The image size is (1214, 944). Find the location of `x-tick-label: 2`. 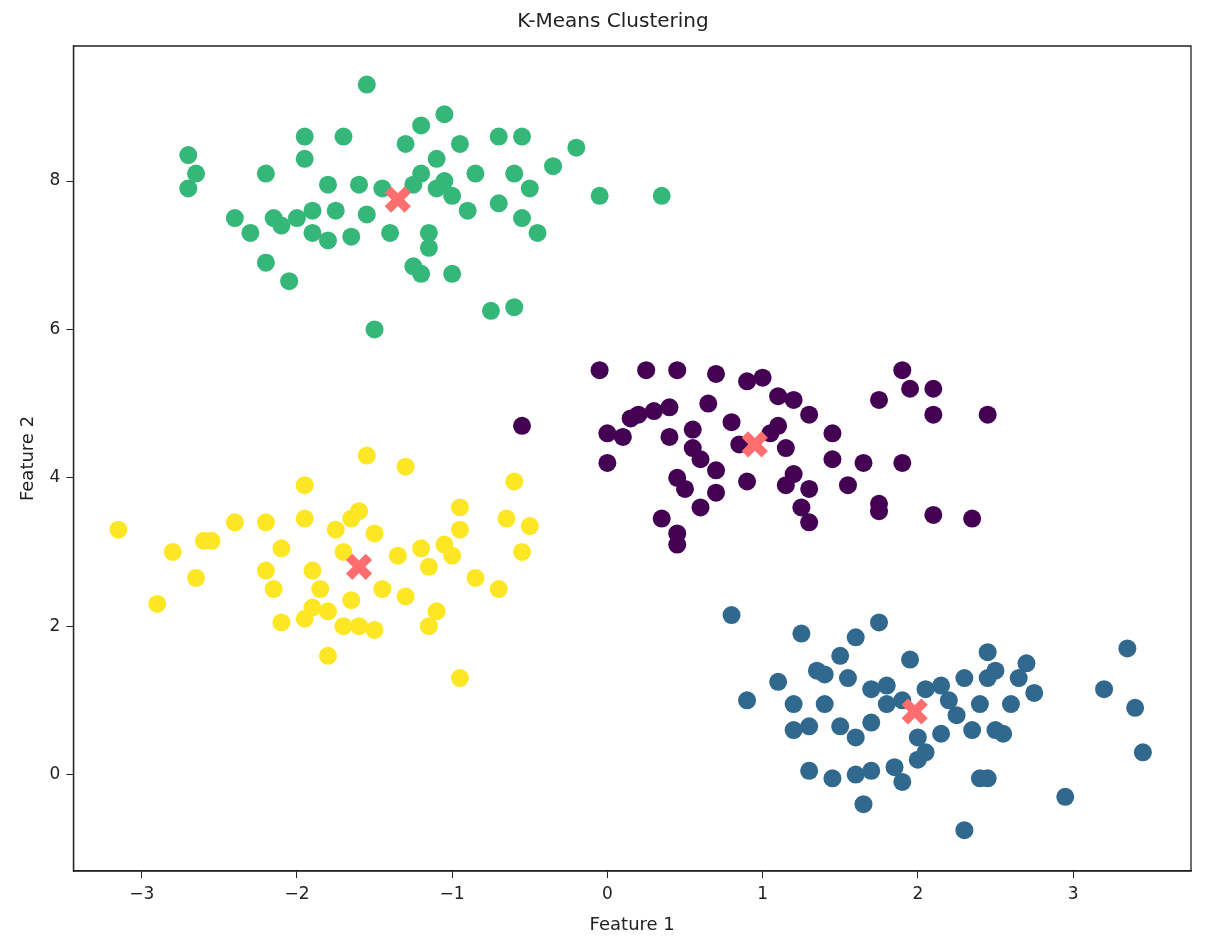

x-tick-label: 2 is located at coordinates (918, 892).